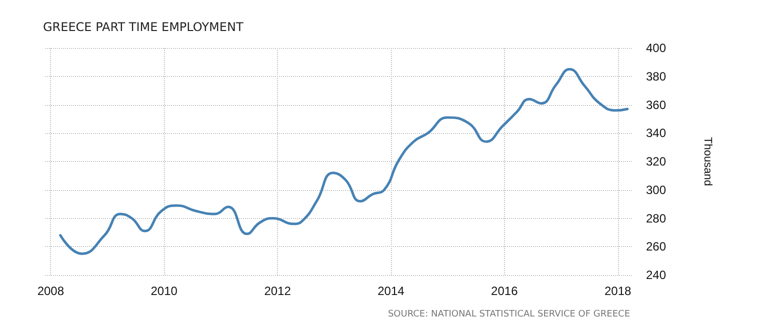 This screenshot has width=763, height=335. I want to click on x-tick-label: 2012, so click(278, 291).